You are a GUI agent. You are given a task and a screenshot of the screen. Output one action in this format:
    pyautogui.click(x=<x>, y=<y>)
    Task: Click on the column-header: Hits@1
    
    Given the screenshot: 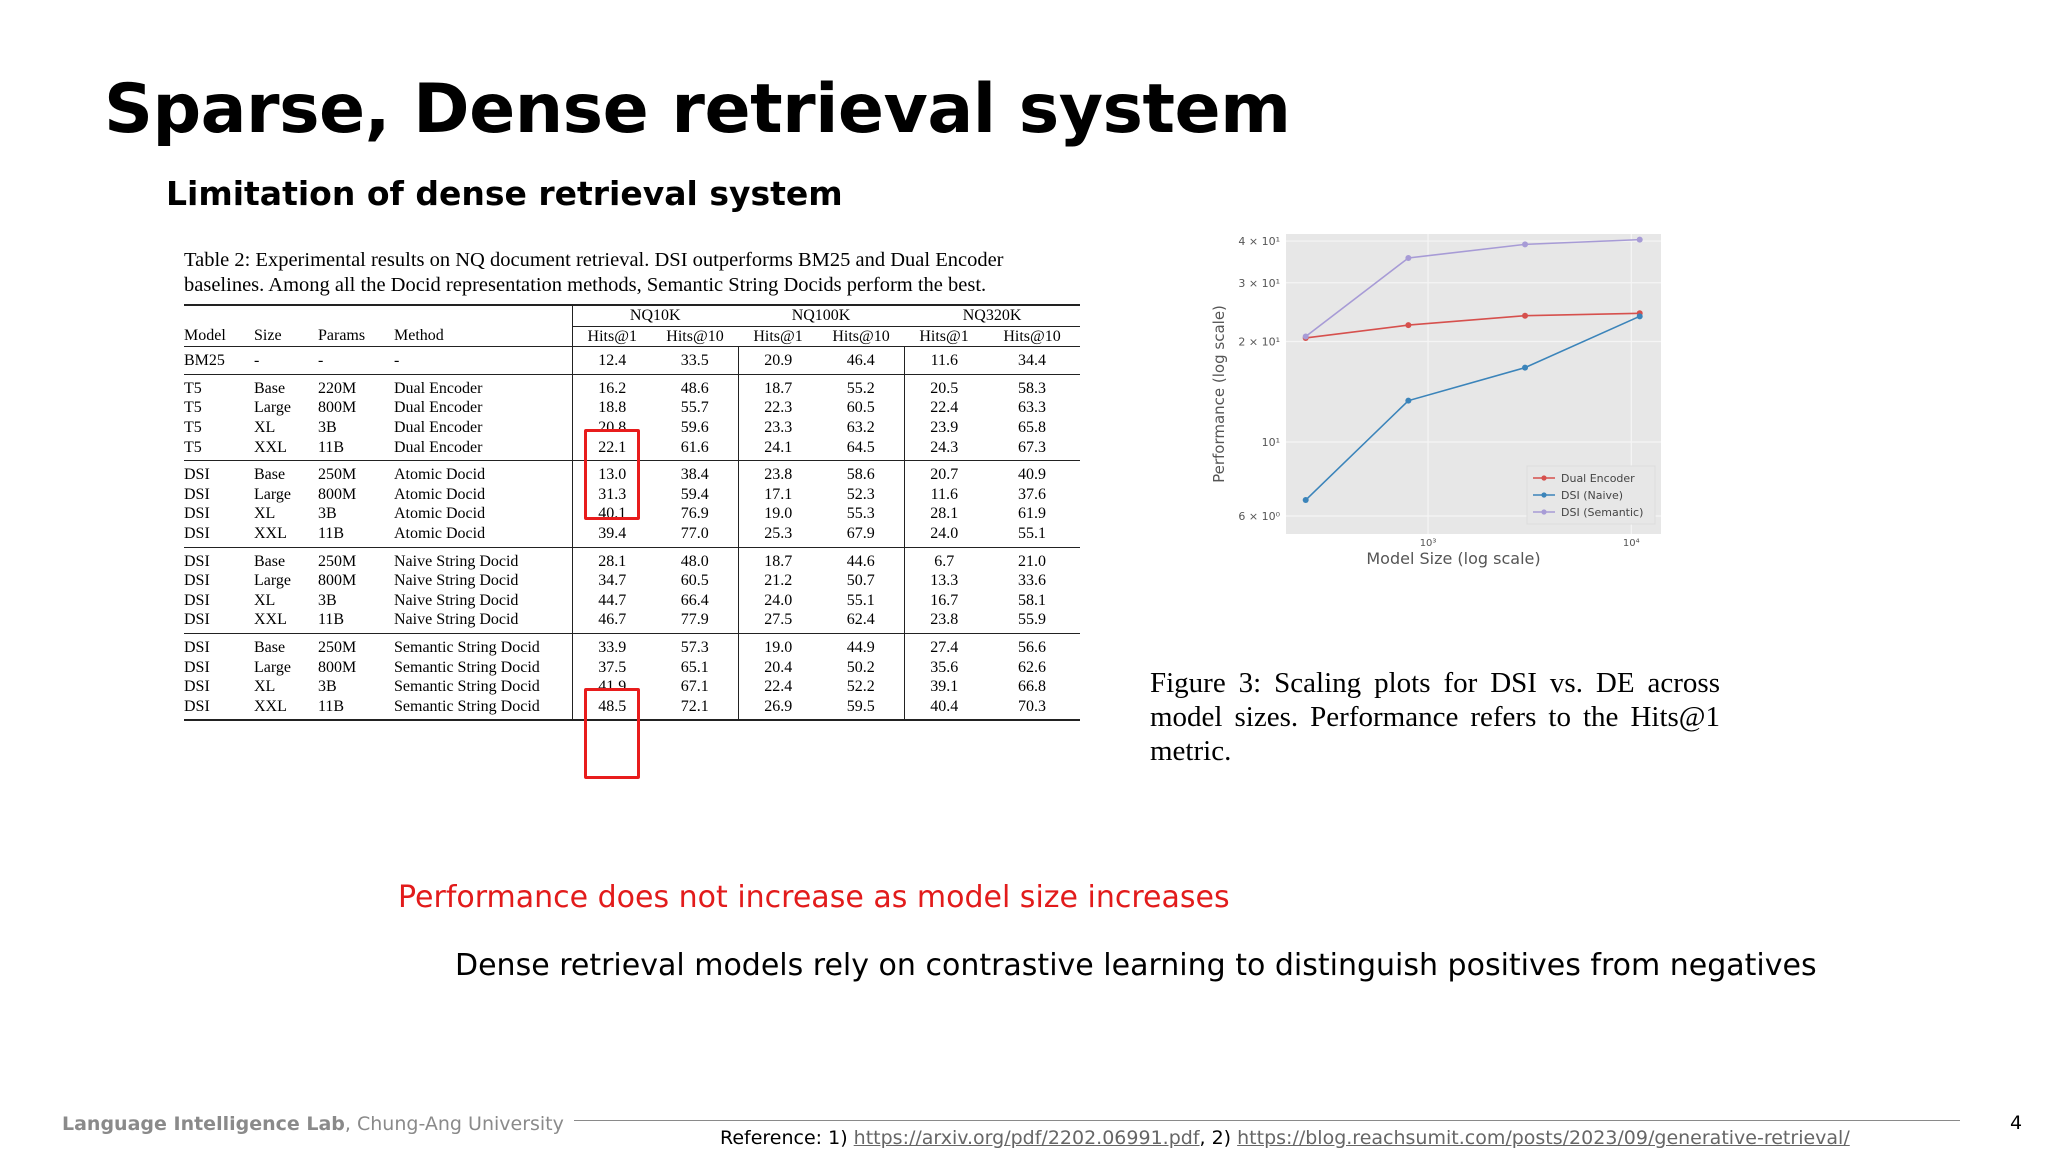 What is the action you would take?
    pyautogui.click(x=944, y=337)
    